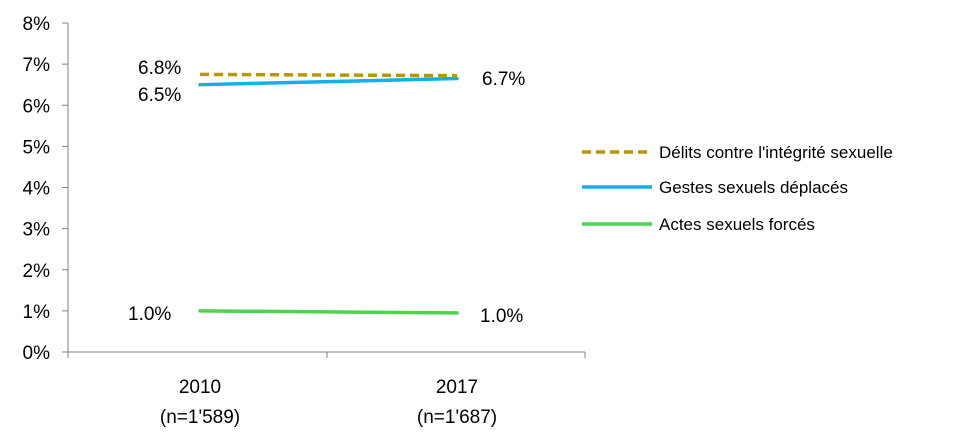 The width and height of the screenshot is (971, 434). I want to click on y-tick-label: 3%, so click(37, 230).